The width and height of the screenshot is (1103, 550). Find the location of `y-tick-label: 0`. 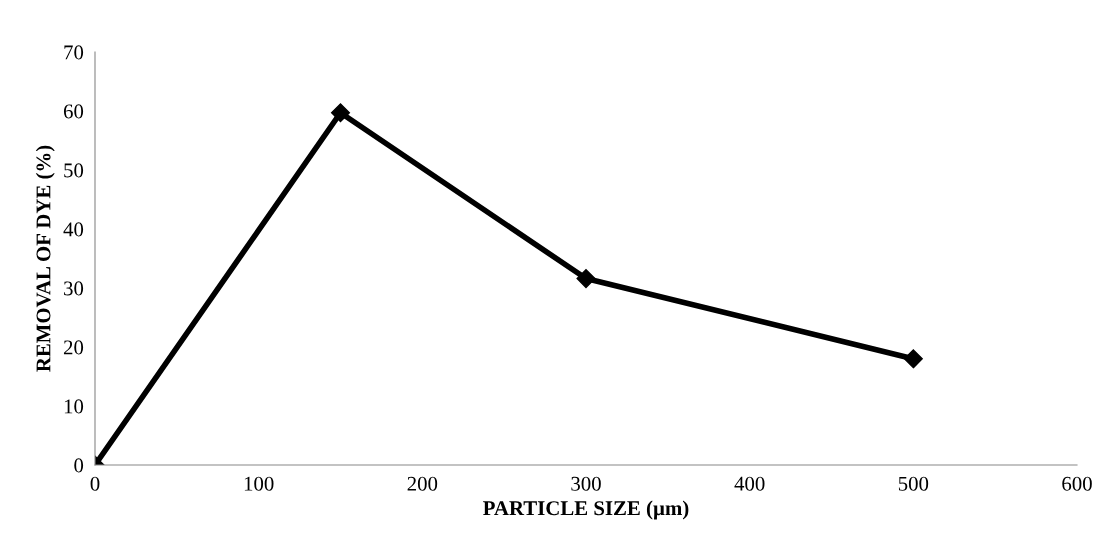

y-tick-label: 0 is located at coordinates (79, 465).